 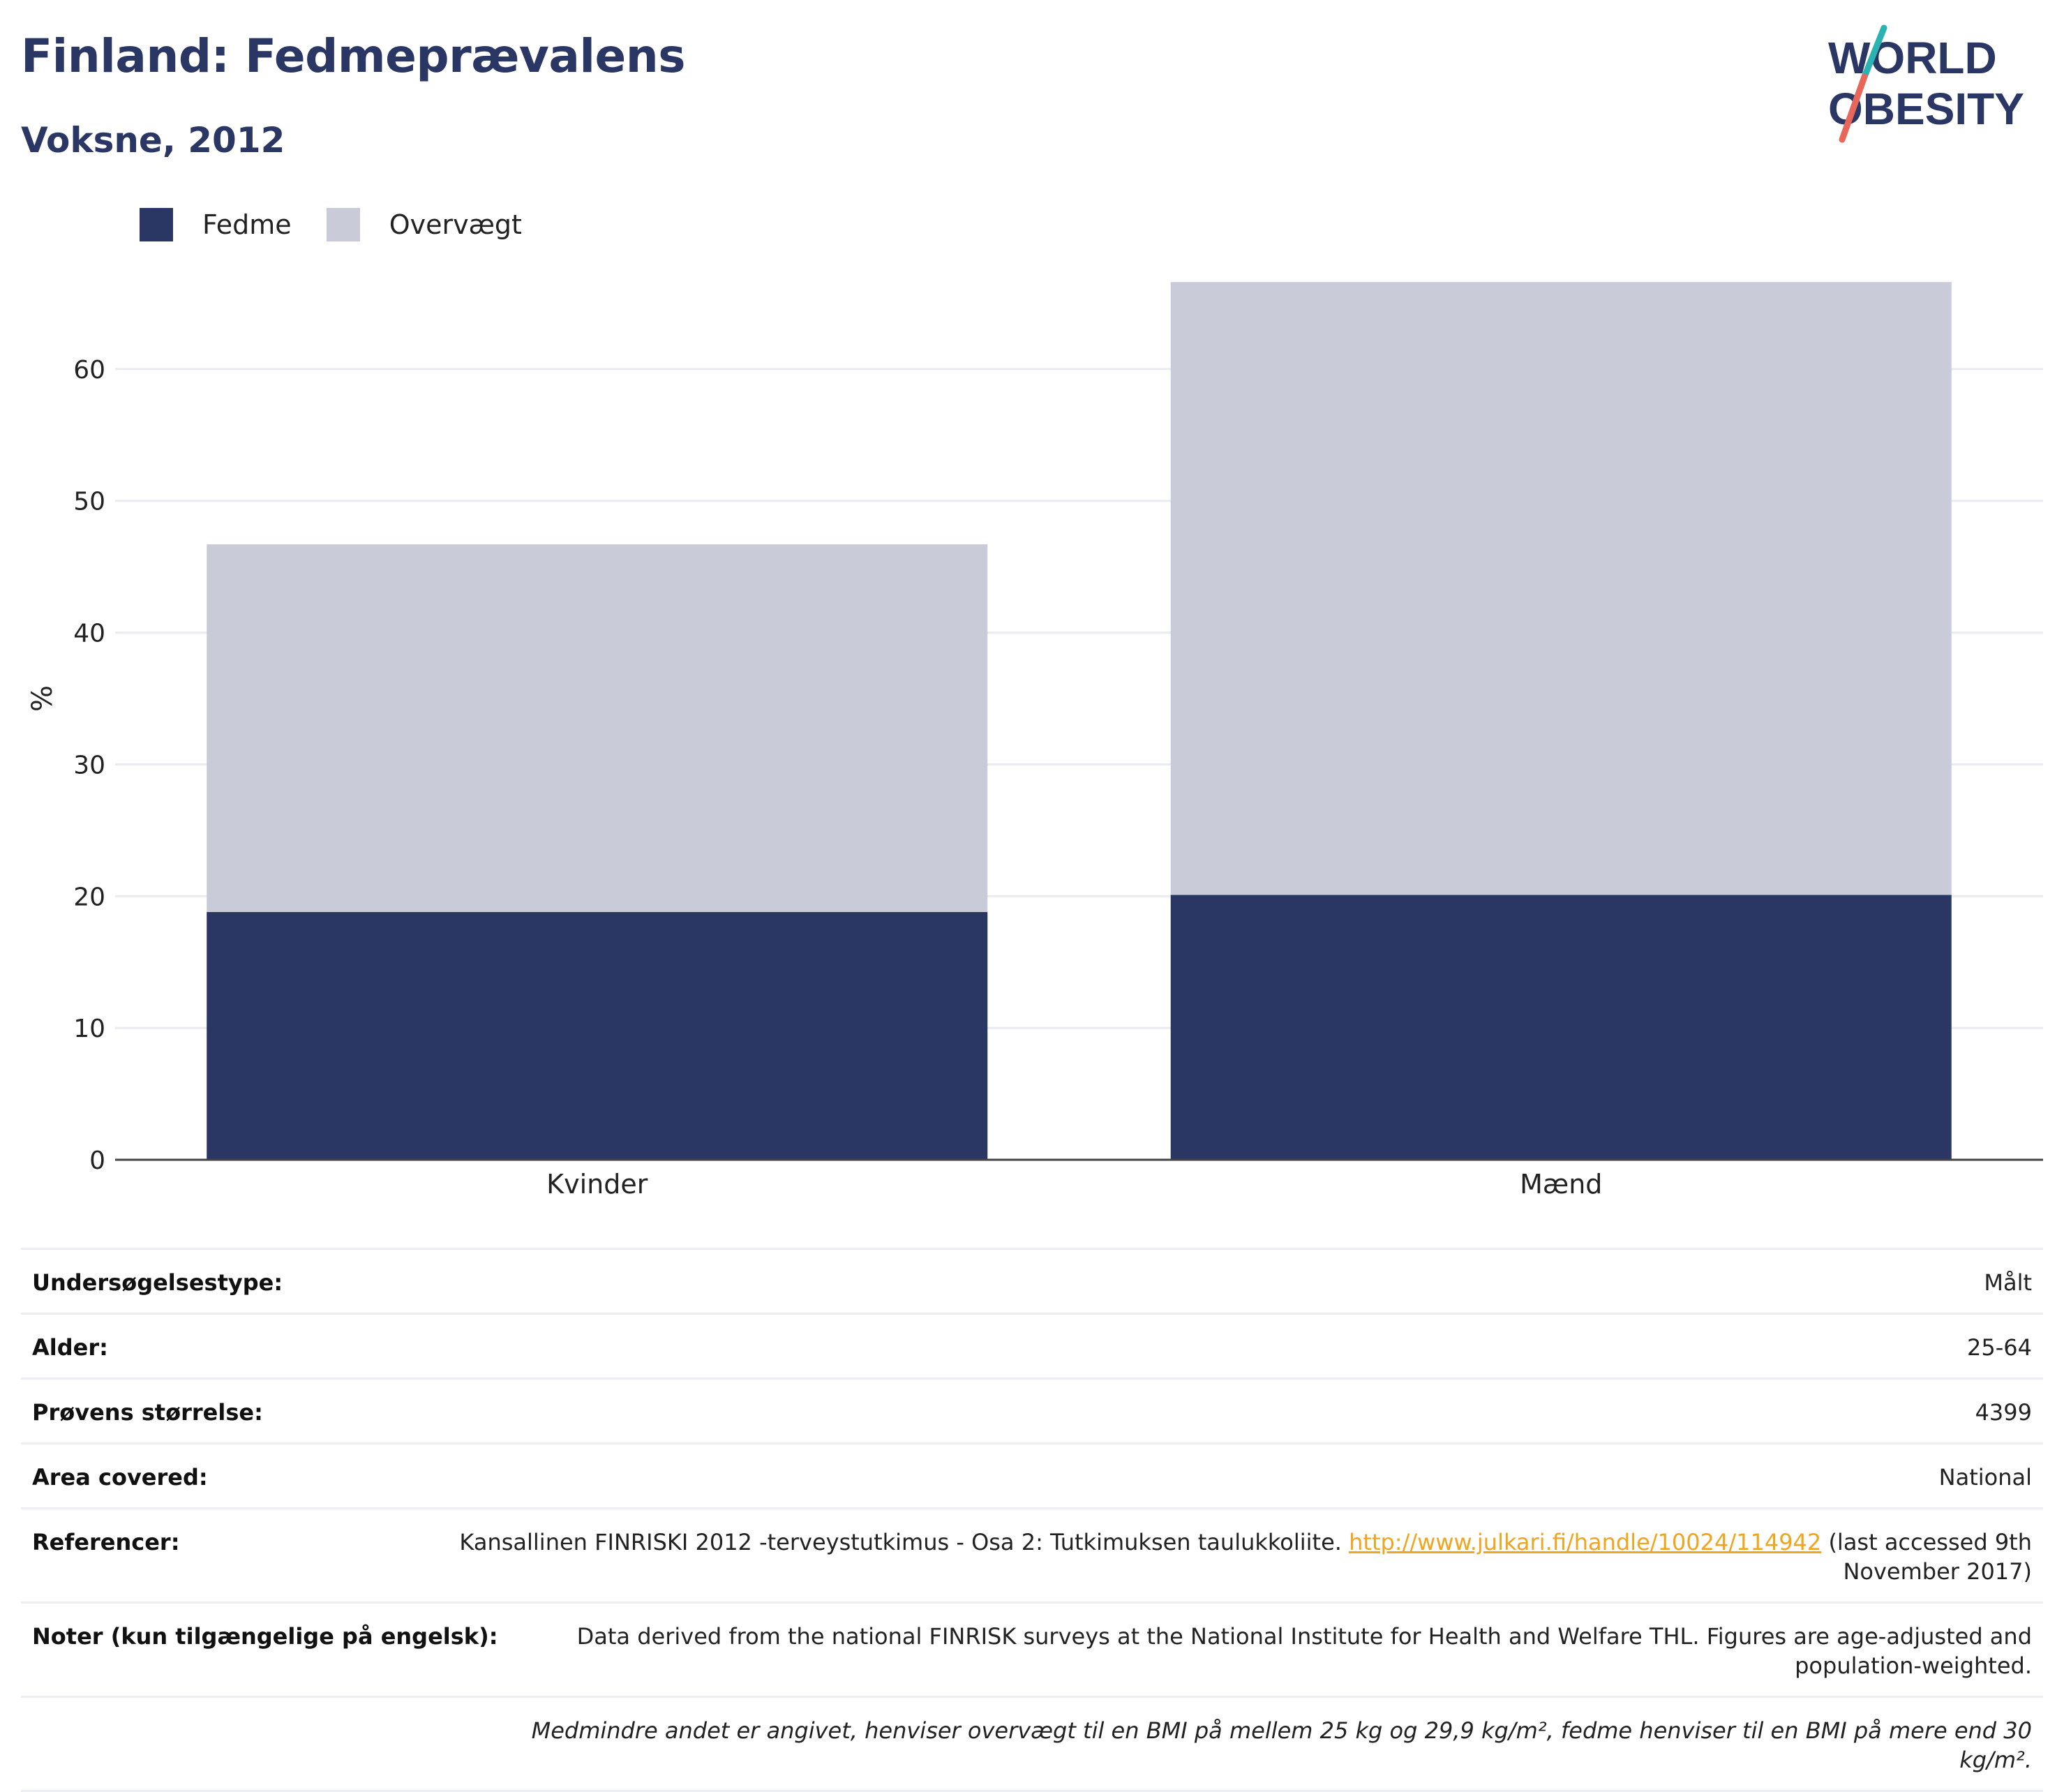 What do you see at coordinates (89, 502) in the screenshot?
I see `y-tick-label: 50` at bounding box center [89, 502].